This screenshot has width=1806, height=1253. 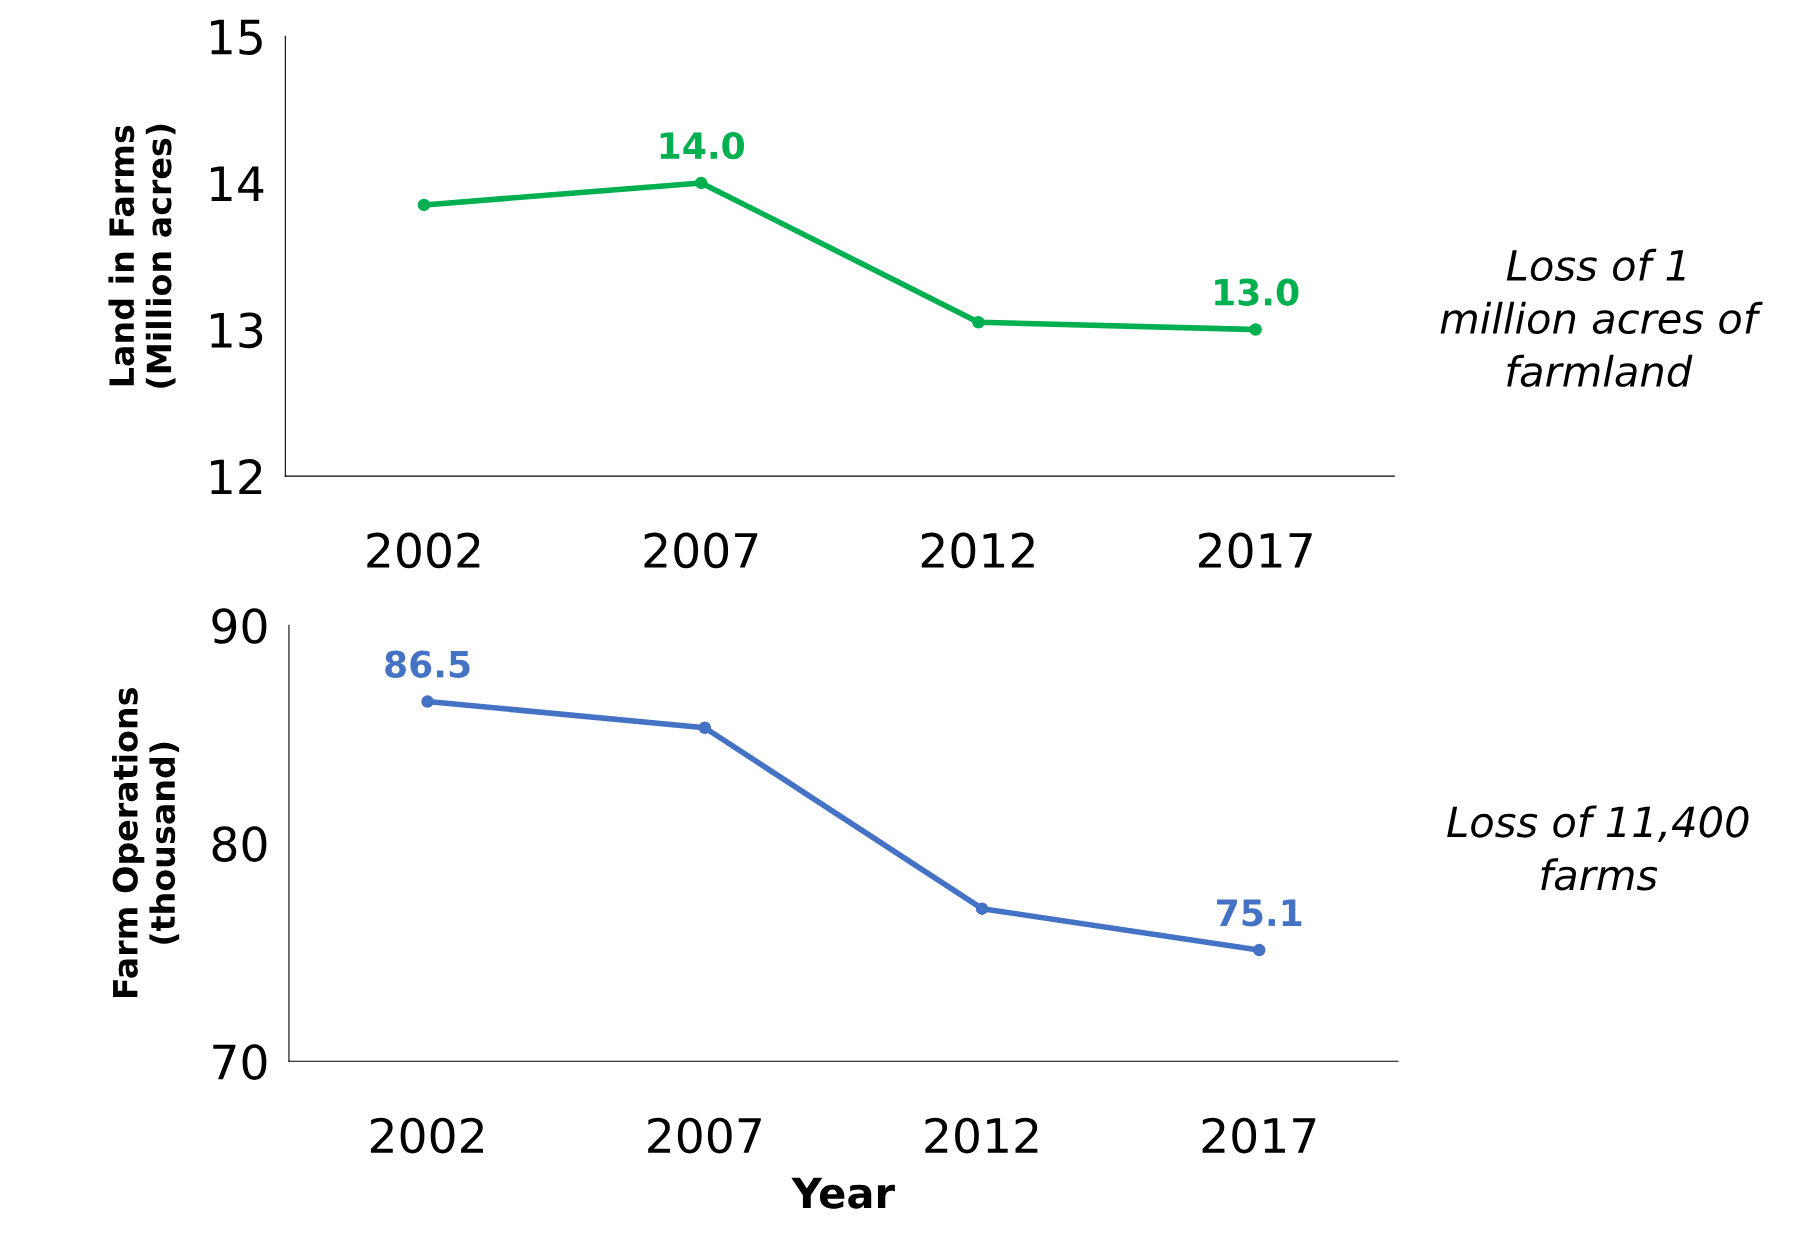 I want to click on y-tick-label: 12, so click(x=236, y=477).